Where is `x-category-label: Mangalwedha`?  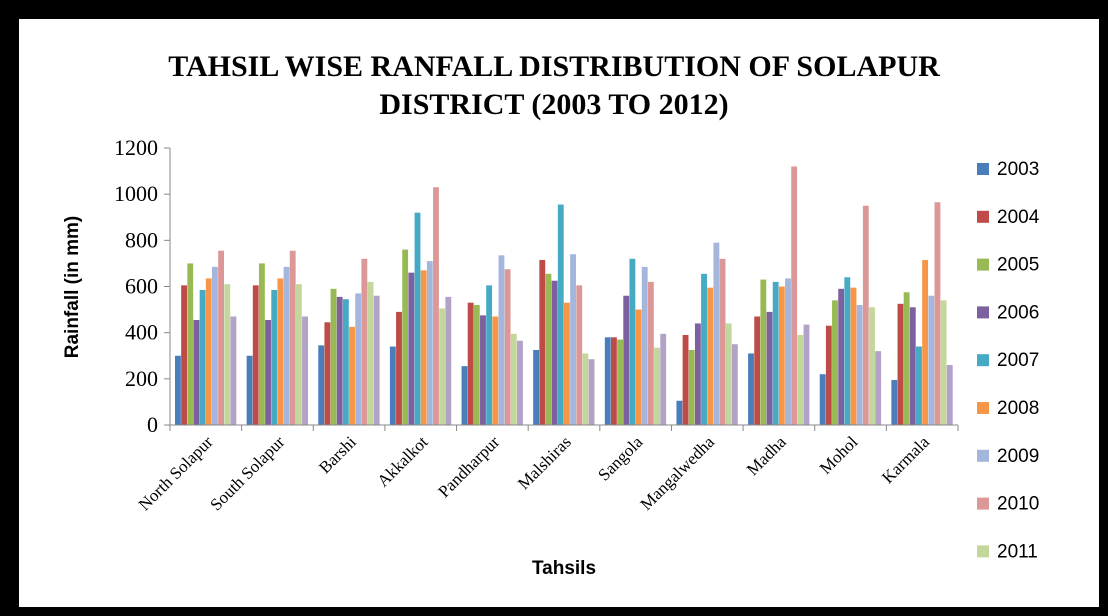
x-category-label: Mangalwedha is located at coordinates (678, 473).